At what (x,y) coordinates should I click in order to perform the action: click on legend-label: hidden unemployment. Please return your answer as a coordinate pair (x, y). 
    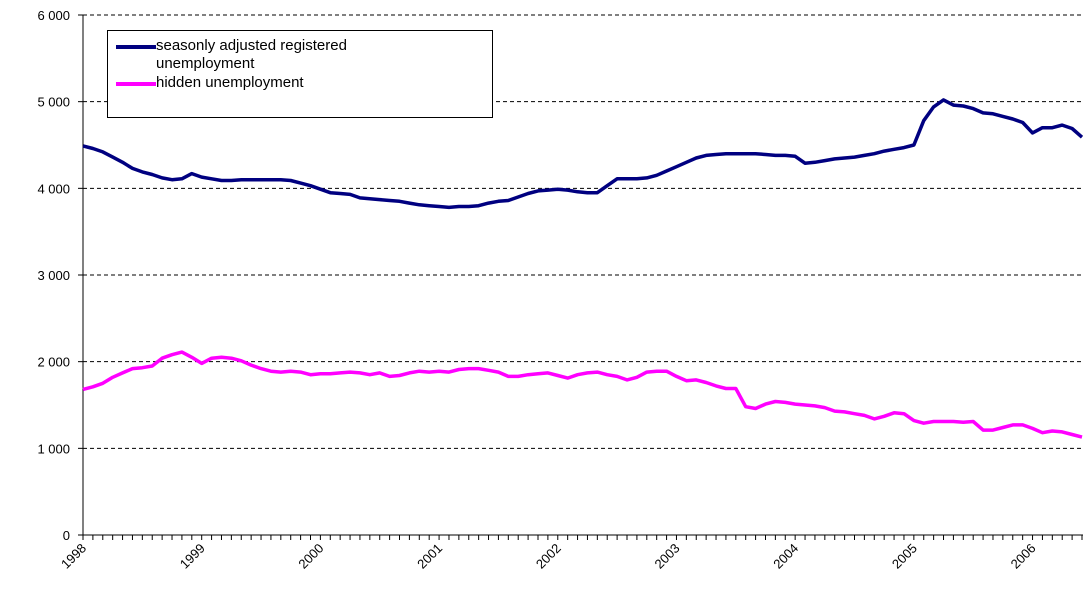
    Looking at the image, I should click on (230, 82).